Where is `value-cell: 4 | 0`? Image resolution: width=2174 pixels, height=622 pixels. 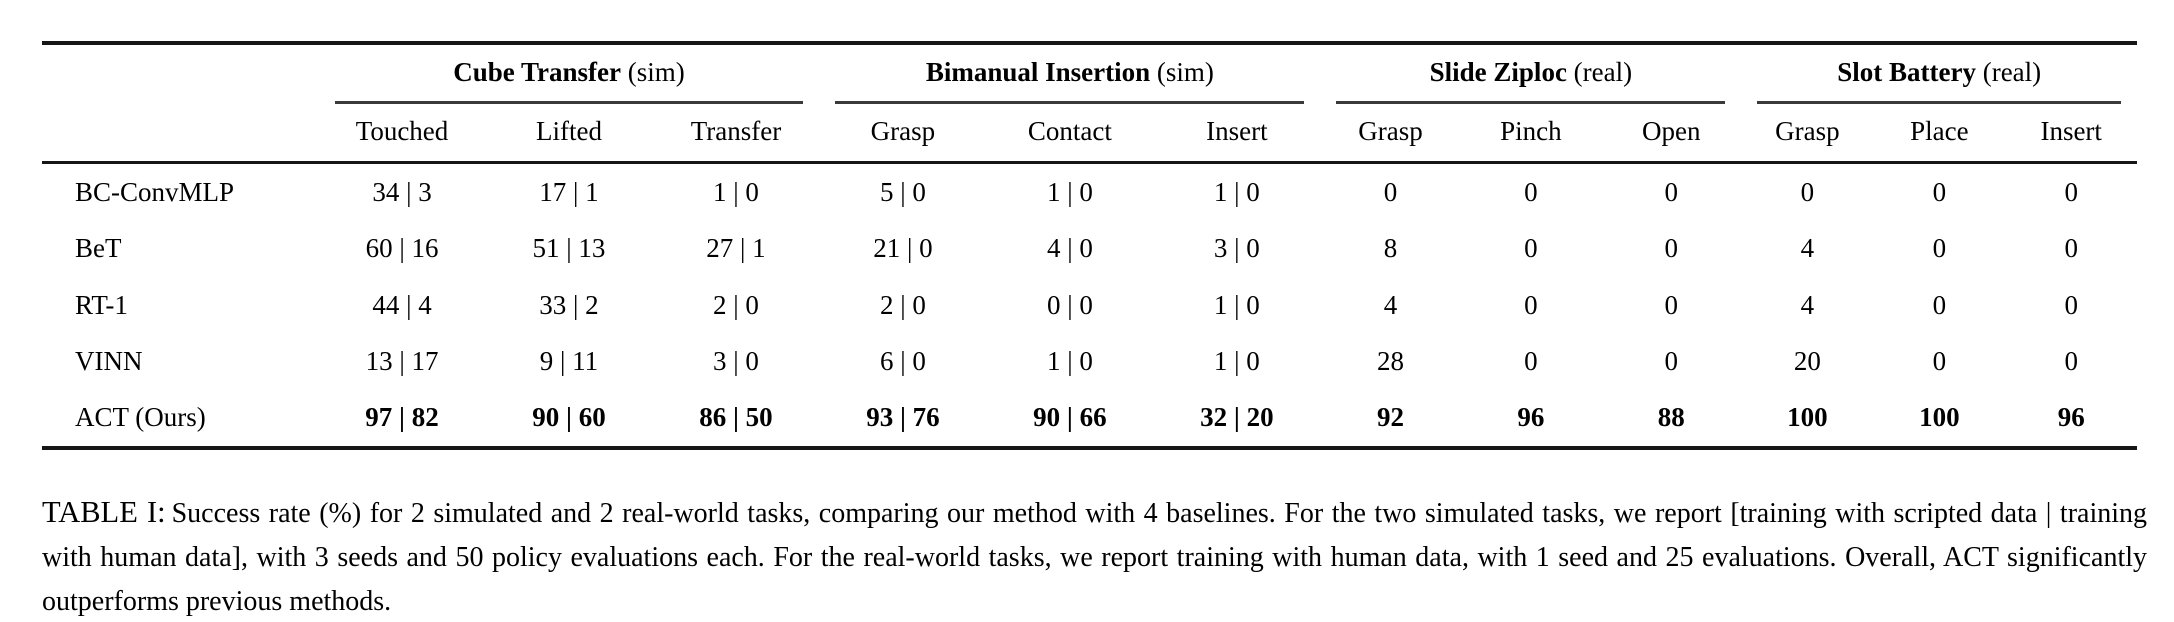
value-cell: 4 | 0 is located at coordinates (1069, 248).